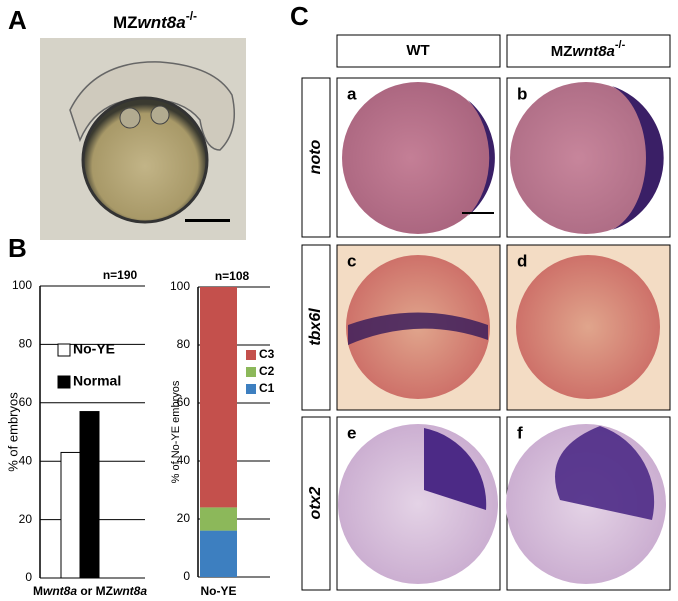 The height and width of the screenshot is (601, 678). I want to click on subpanel-label: b, so click(522, 93).